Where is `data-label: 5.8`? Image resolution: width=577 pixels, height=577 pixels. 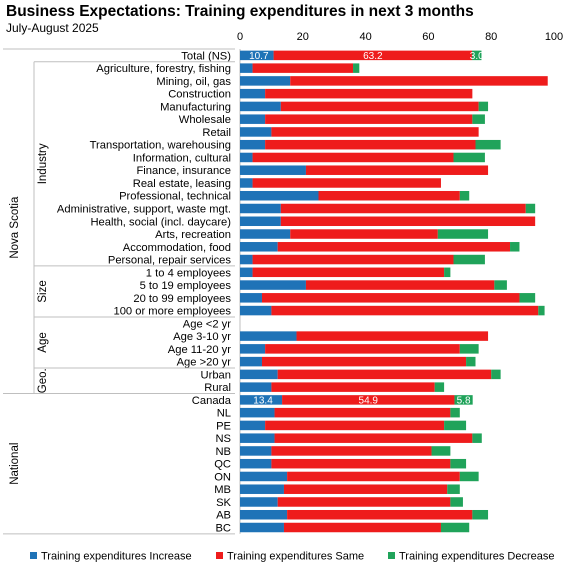
data-label: 5.8 is located at coordinates (464, 400).